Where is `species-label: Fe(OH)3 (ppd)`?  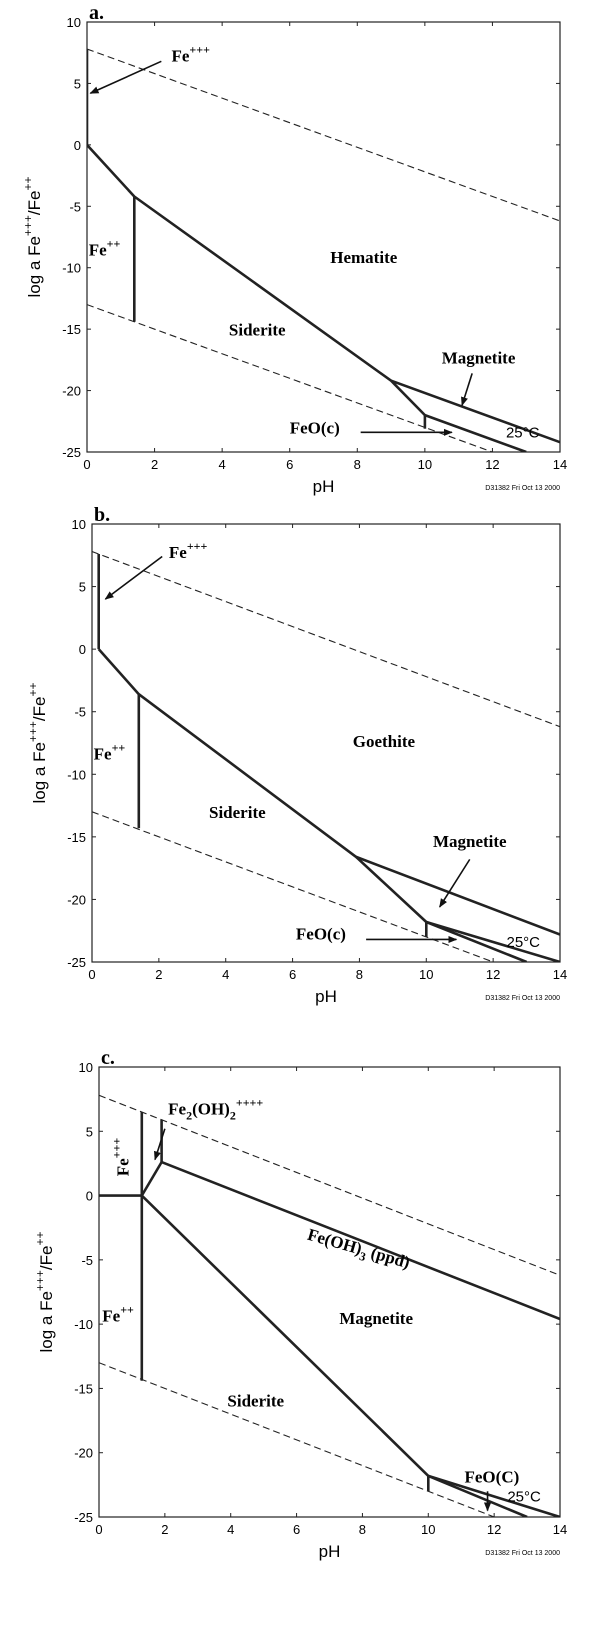 species-label: Fe(OH)3 (ppd) is located at coordinates (358, 1250).